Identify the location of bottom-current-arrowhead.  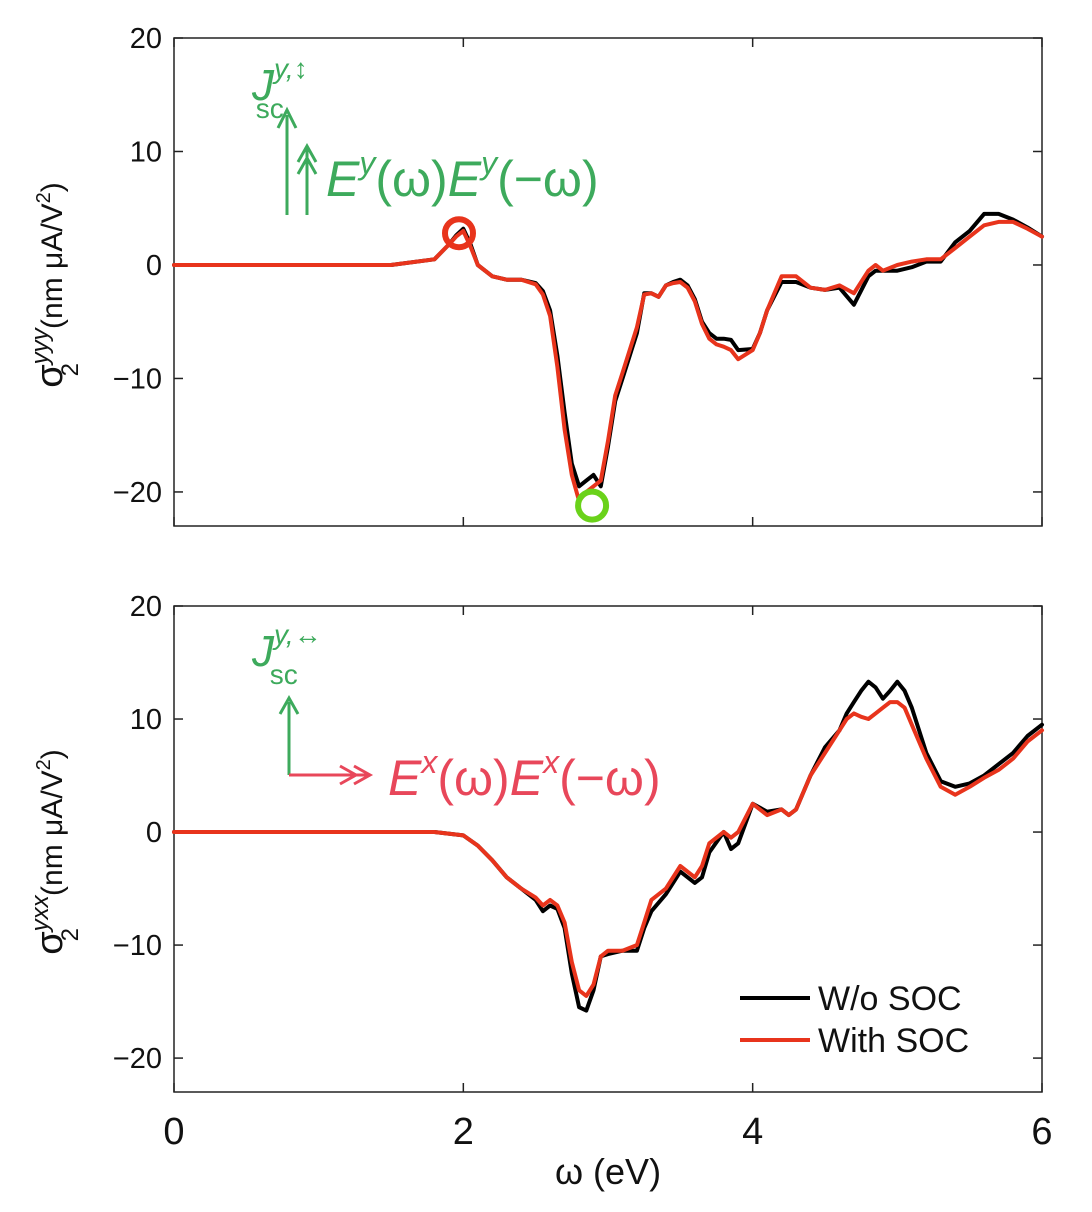
(289, 704).